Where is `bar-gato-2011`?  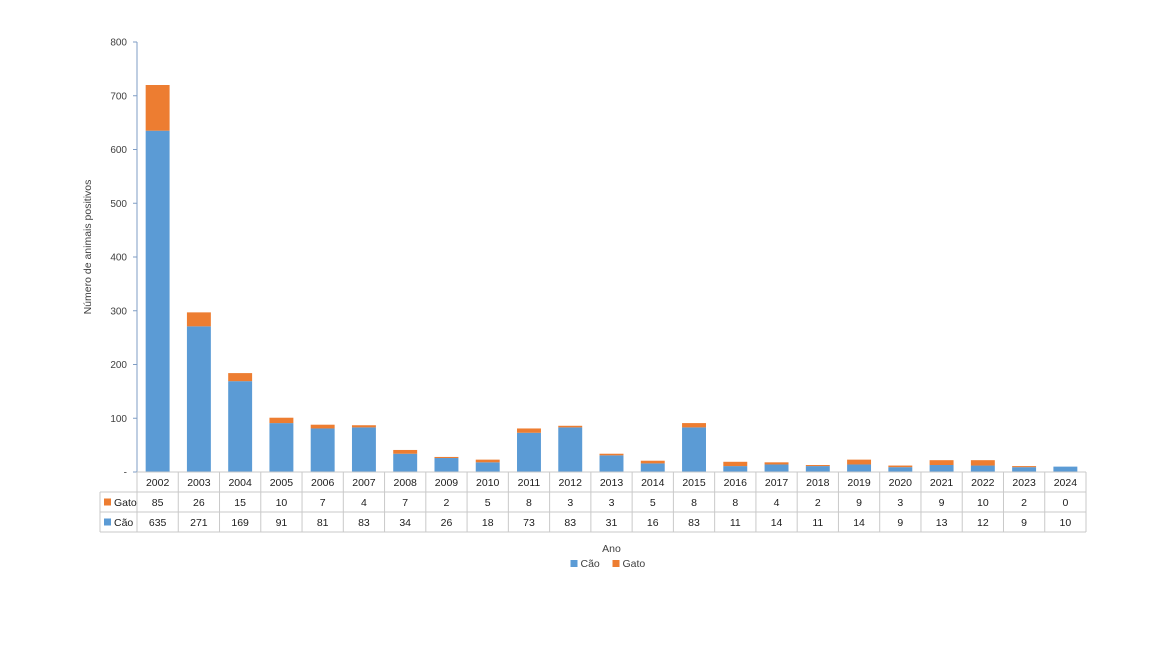
bar-gato-2011 is located at coordinates (529, 430).